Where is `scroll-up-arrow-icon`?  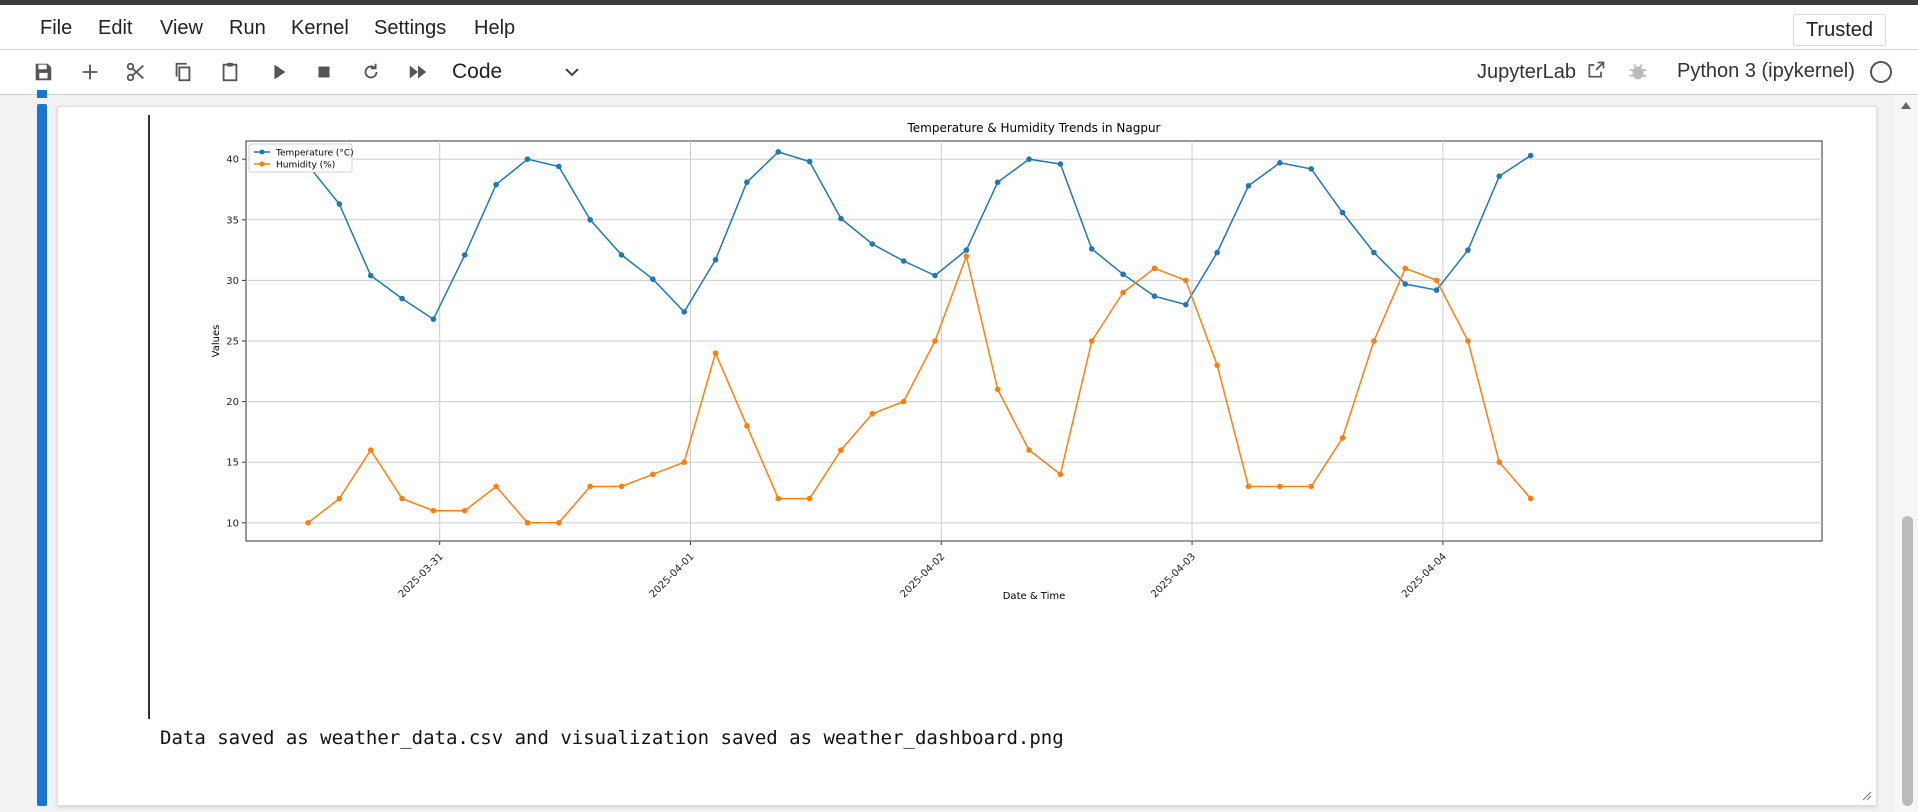
scroll-up-arrow-icon is located at coordinates (1906, 105).